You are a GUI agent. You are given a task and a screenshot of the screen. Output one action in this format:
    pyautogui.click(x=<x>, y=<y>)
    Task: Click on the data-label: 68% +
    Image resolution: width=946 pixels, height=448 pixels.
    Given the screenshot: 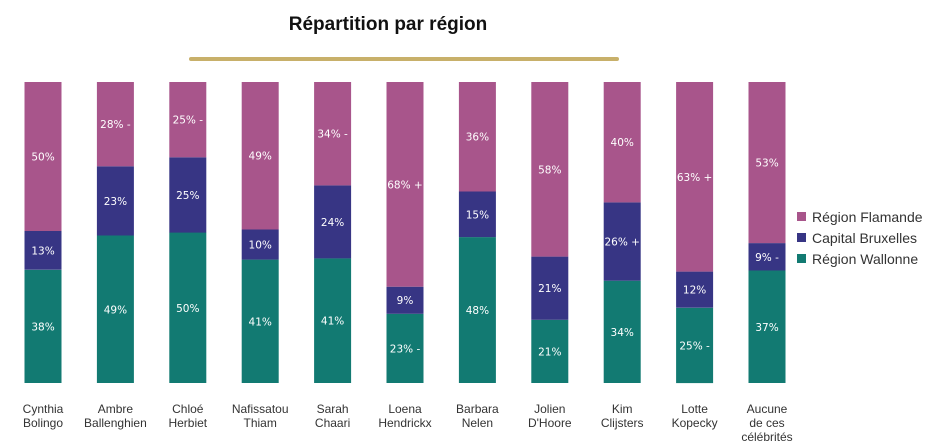 What is the action you would take?
    pyautogui.click(x=404, y=185)
    